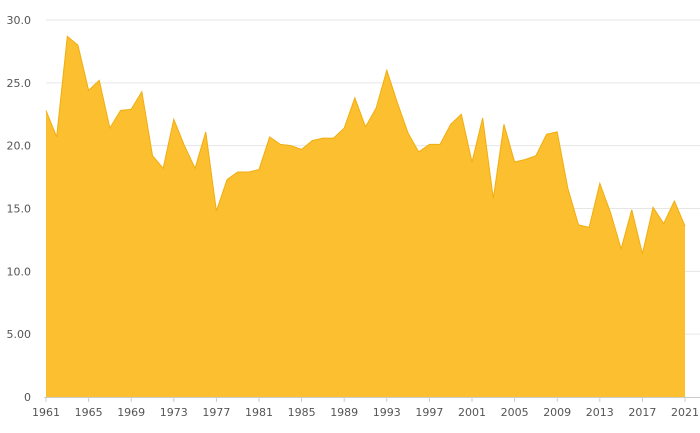 This screenshot has height=433, width=700. I want to click on x-tick-label: 2017, so click(642, 412).